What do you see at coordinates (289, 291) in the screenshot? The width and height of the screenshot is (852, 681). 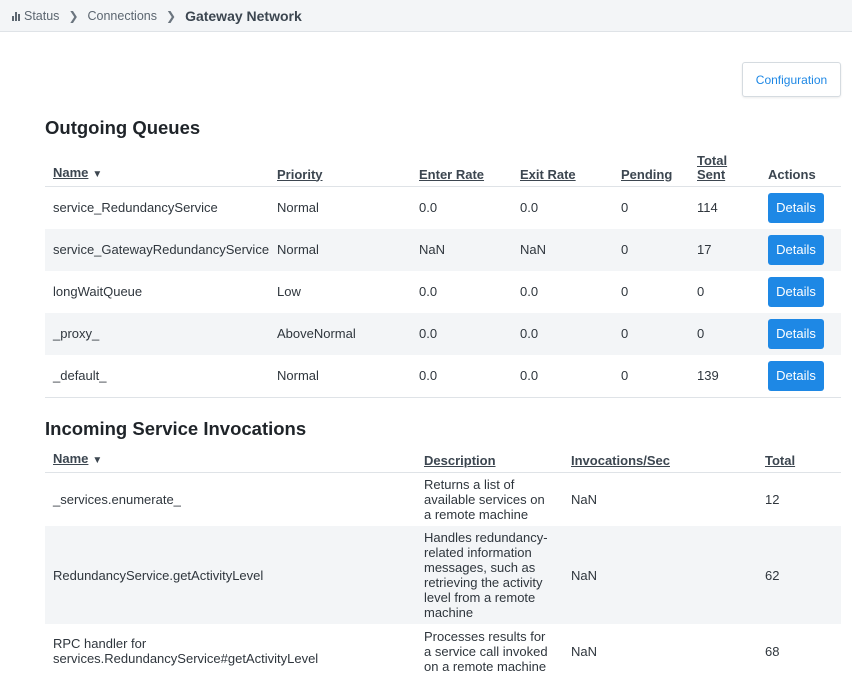 I see `cell-priority: Low` at bounding box center [289, 291].